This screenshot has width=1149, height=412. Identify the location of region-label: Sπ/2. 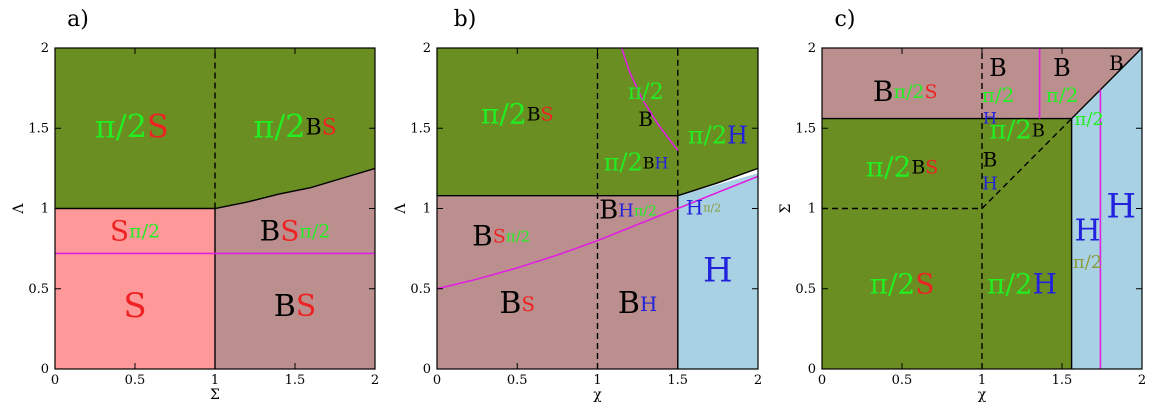
(135, 230).